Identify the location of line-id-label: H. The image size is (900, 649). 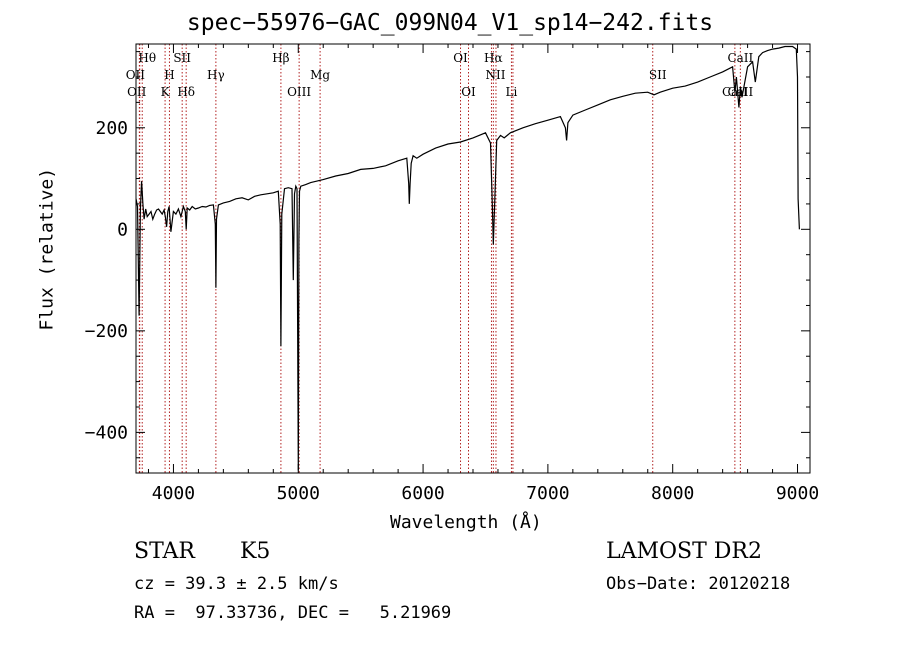
(169, 75).